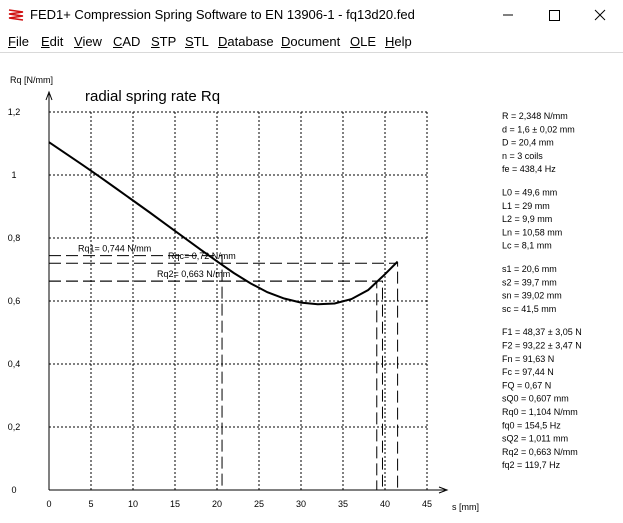 The height and width of the screenshot is (523, 623). Describe the element at coordinates (465, 507) in the screenshot. I see `x-axis-label: s [mm]` at that location.